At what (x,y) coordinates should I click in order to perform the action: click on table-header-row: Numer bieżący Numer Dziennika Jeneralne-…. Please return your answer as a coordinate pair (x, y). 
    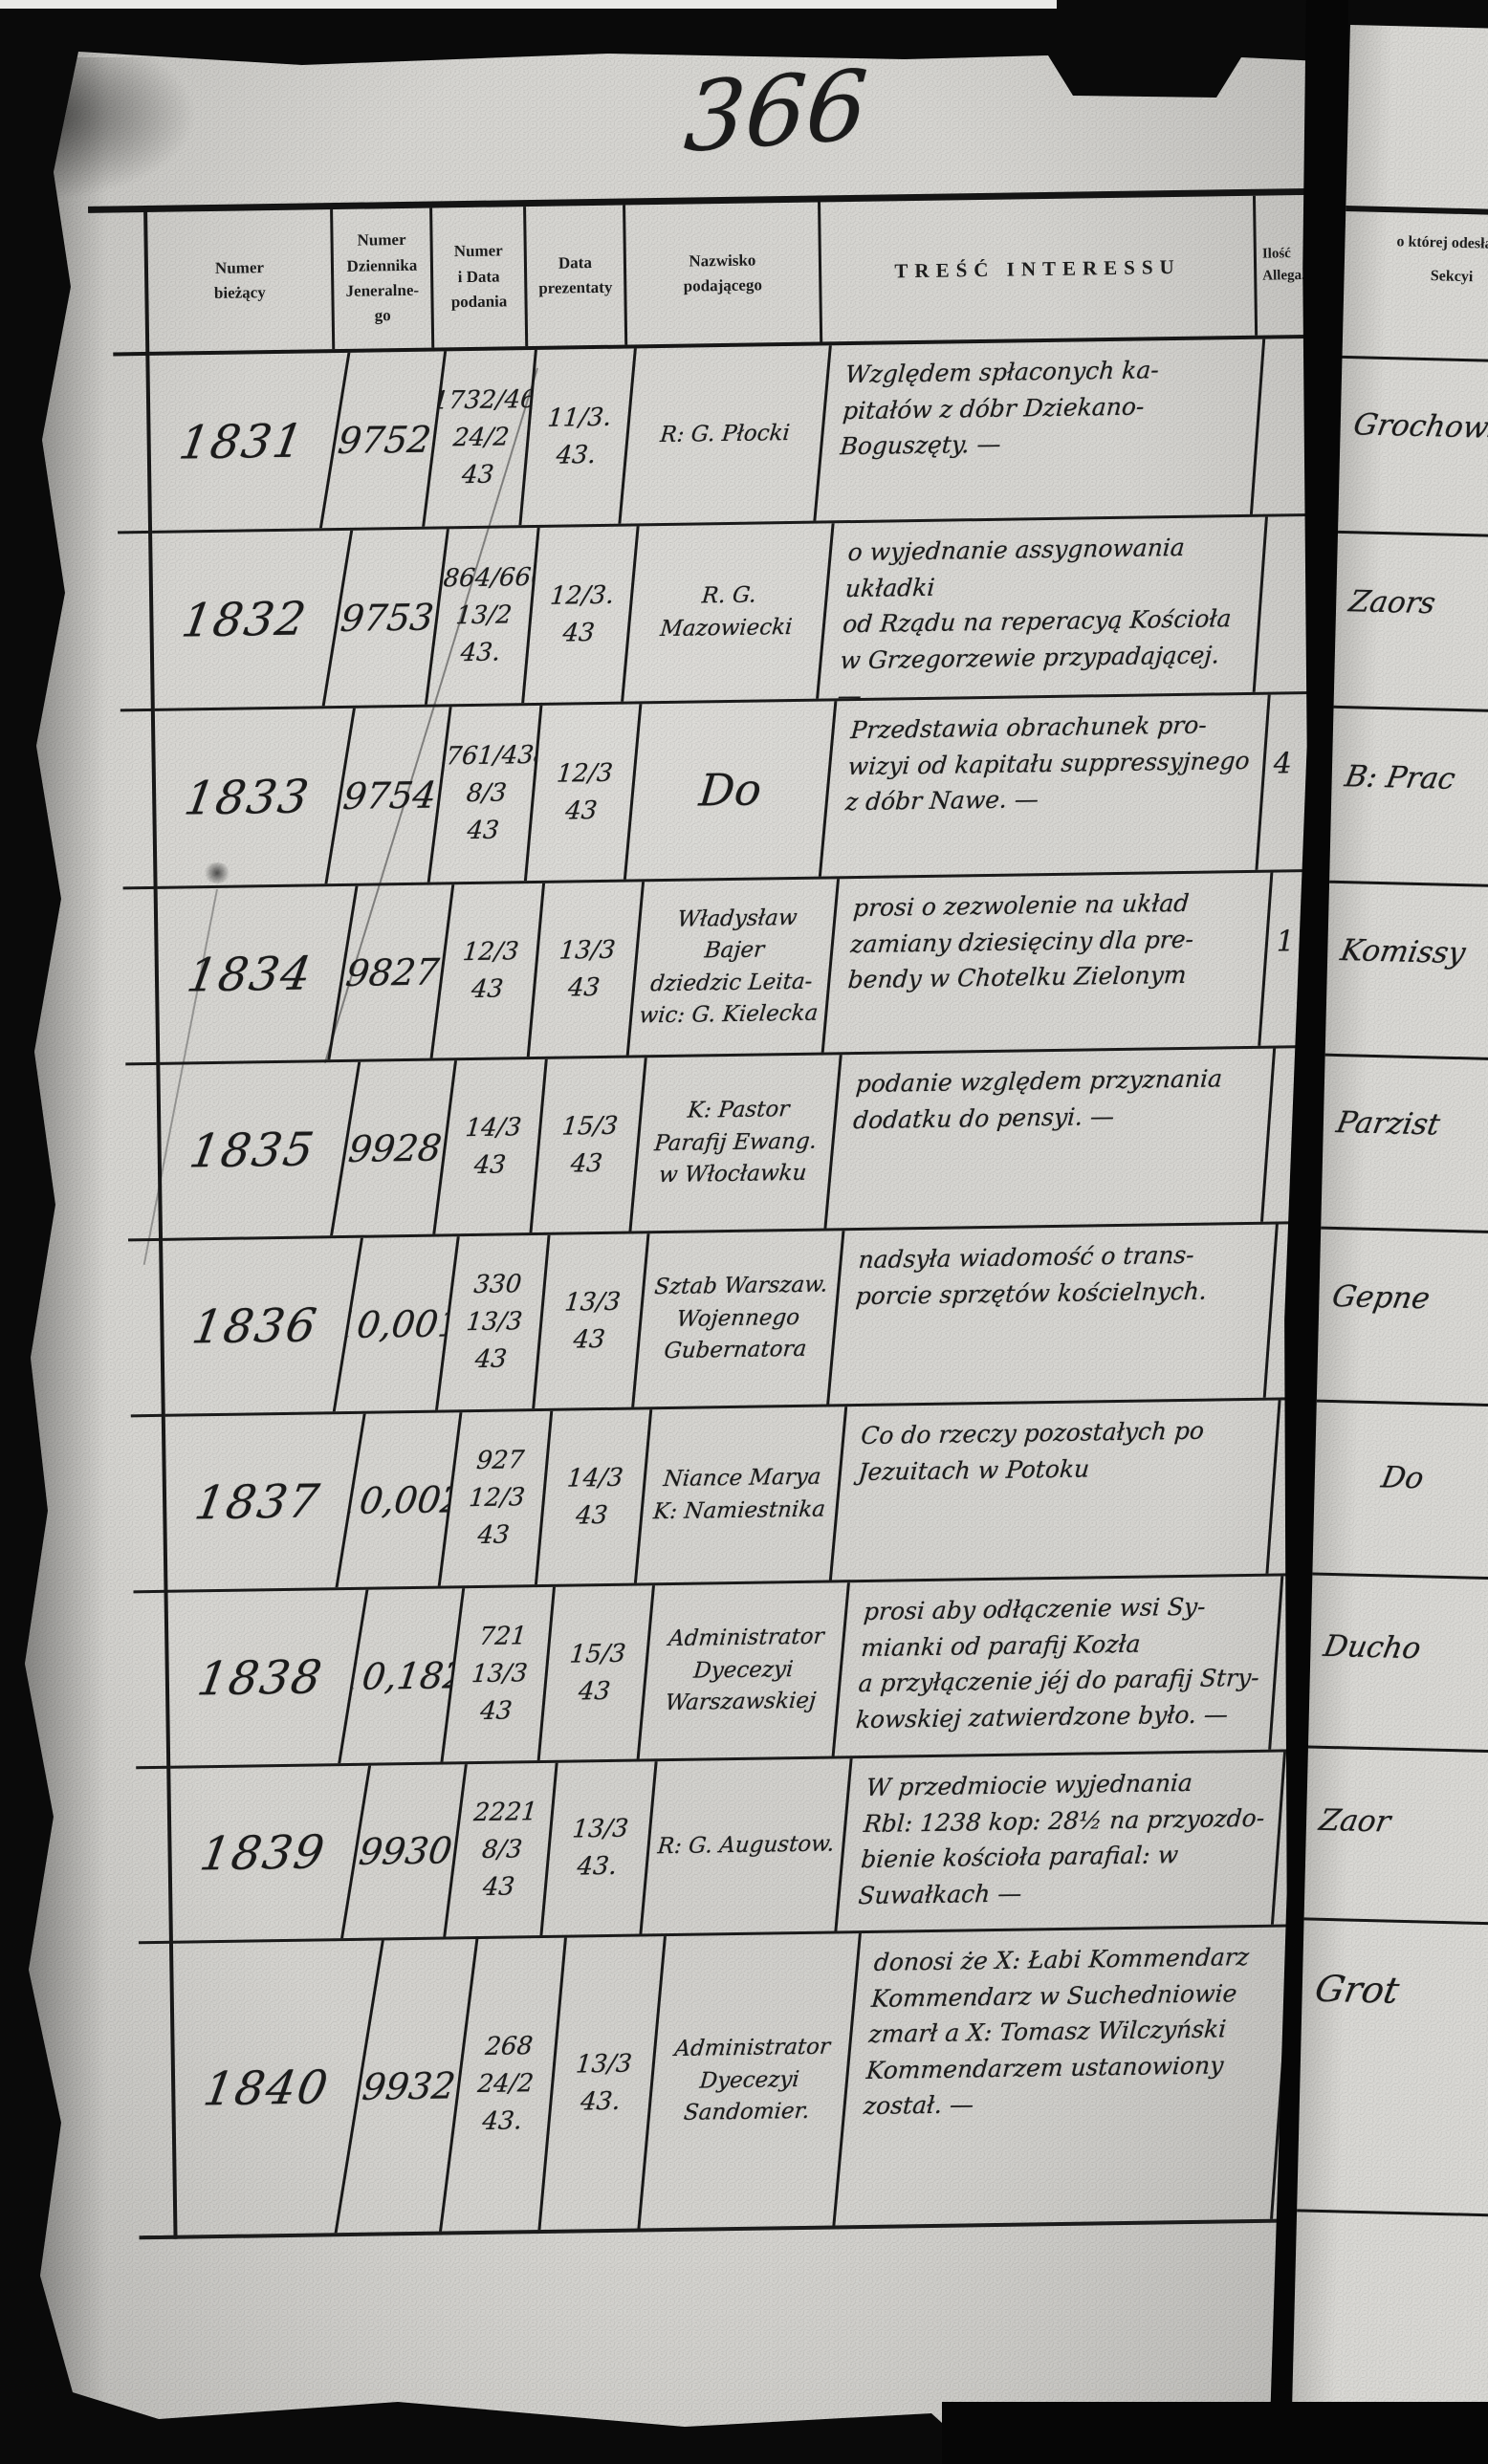
    Looking at the image, I should click on (731, 275).